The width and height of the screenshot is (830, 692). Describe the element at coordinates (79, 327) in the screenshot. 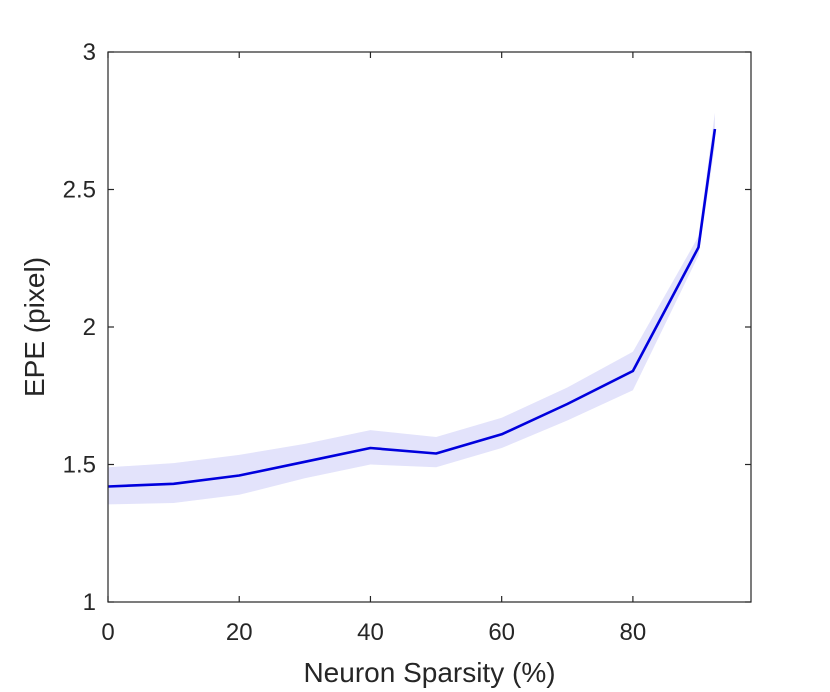

I see `y-tick-labels: 1 1.5 2 2.5 3` at that location.